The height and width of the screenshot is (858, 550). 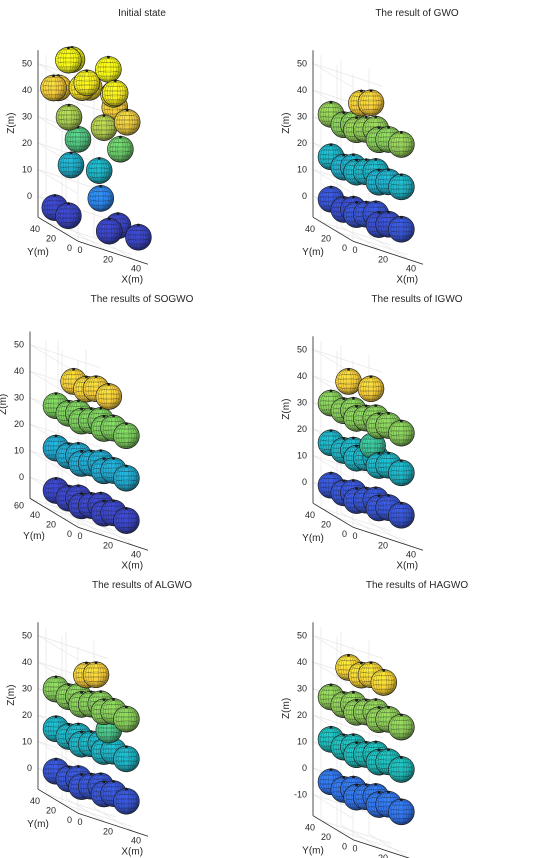 What do you see at coordinates (19, 505) in the screenshot?
I see `y-tick-label: 60` at bounding box center [19, 505].